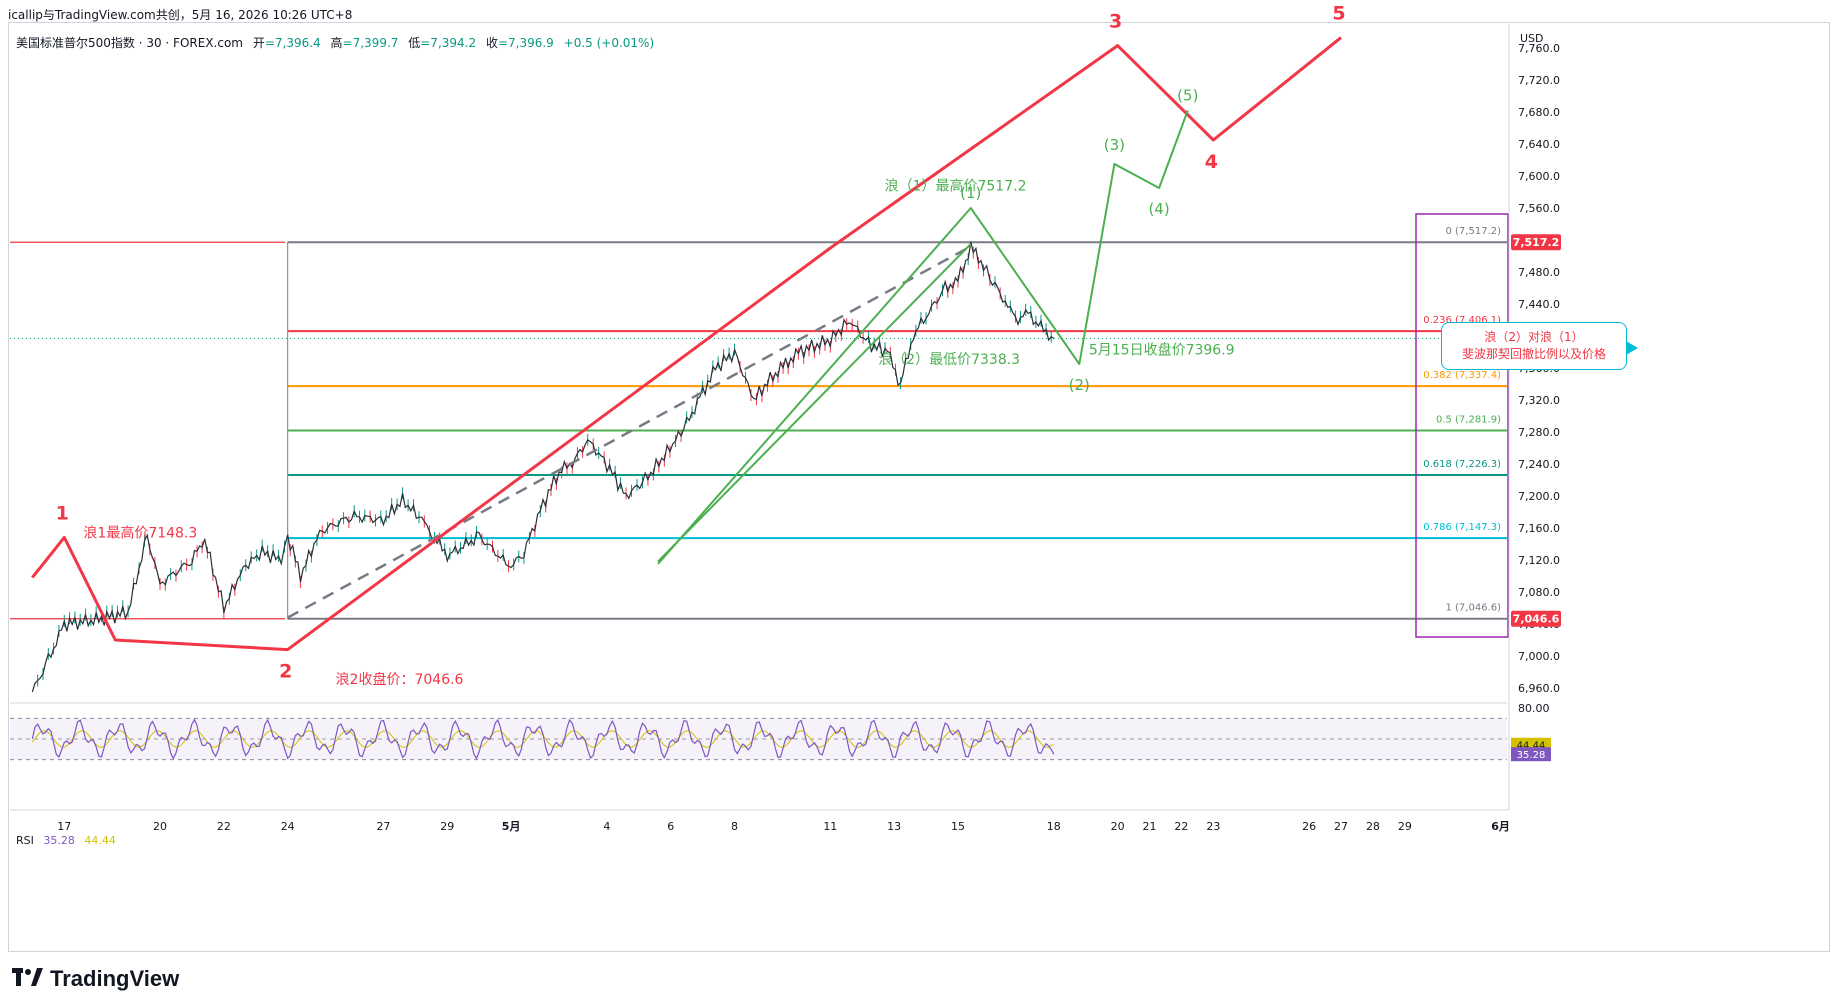 The height and width of the screenshot is (1008, 1835). I want to click on green-channel-line, so click(814, 403).